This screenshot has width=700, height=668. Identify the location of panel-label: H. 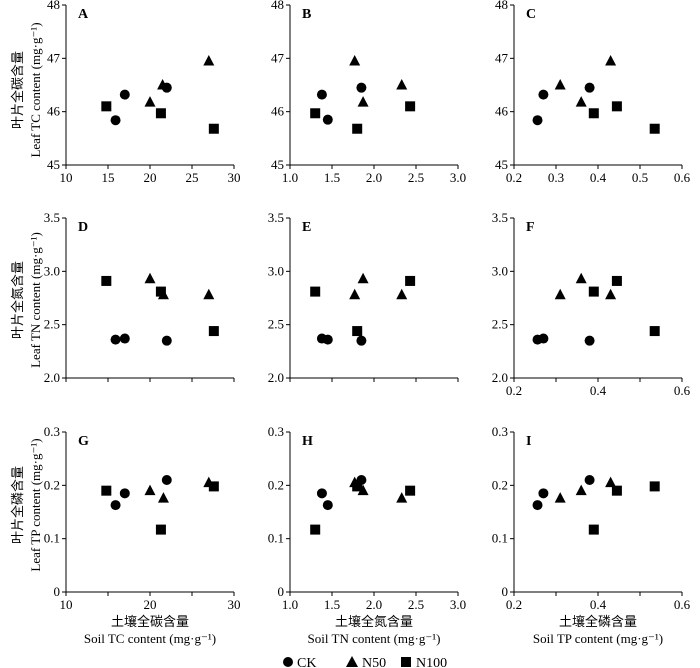
(307, 441).